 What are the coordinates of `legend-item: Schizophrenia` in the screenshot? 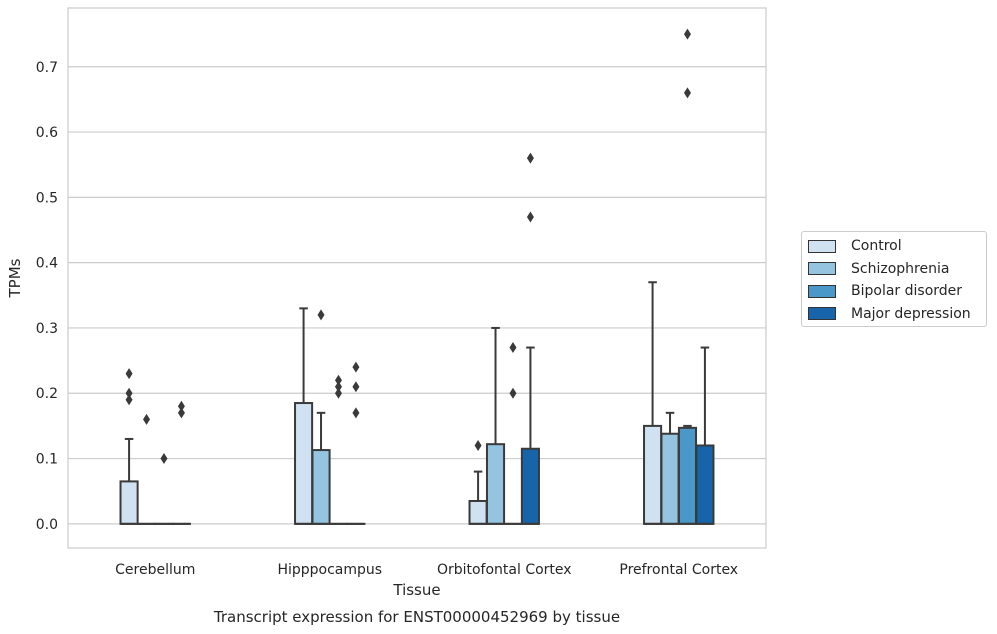 It's located at (897, 269).